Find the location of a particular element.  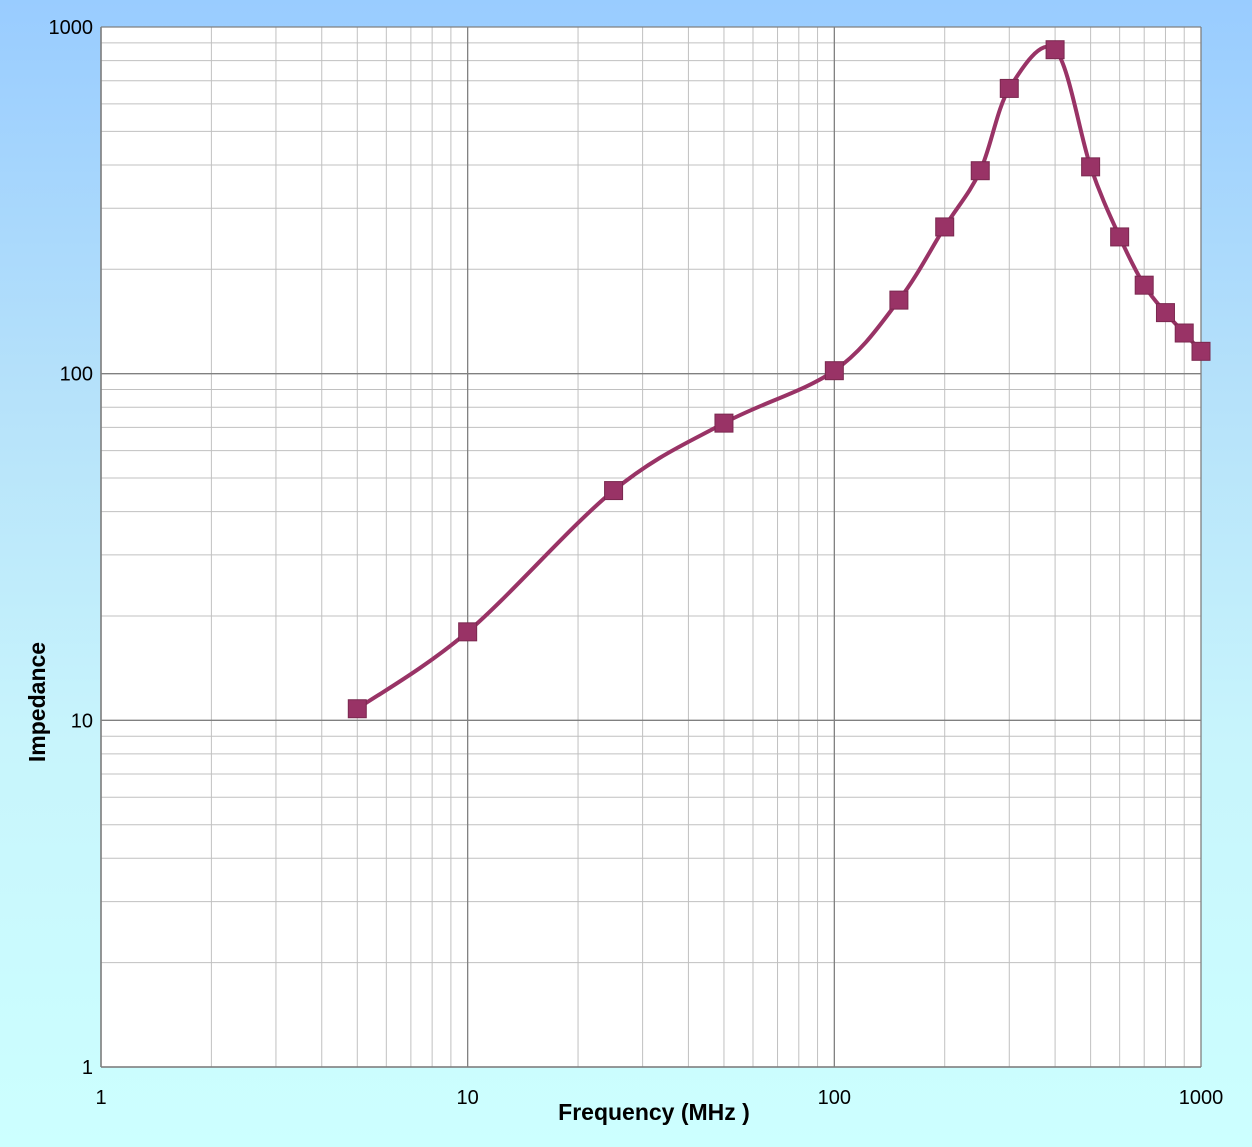

x-tick-label: 1 is located at coordinates (100, 1098).